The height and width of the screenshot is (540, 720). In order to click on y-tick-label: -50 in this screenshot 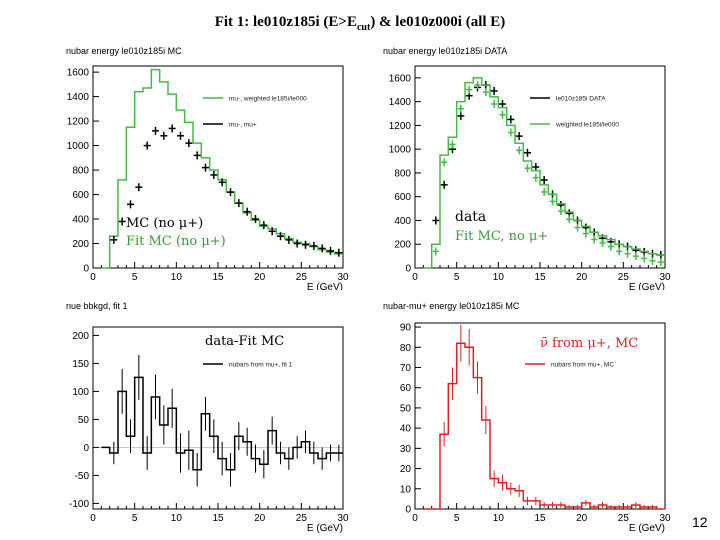, I will do `click(82, 476)`.